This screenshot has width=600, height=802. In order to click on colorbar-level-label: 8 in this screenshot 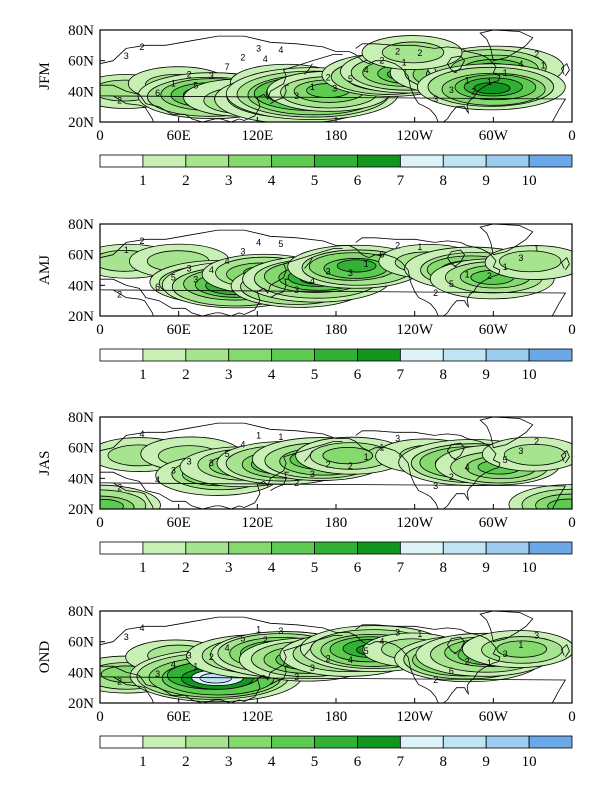, I will do `click(444, 568)`.